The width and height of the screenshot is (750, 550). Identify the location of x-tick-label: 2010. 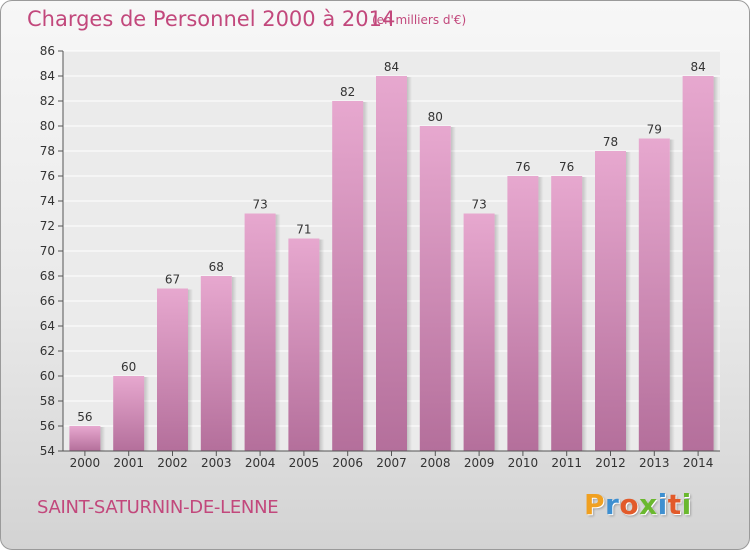
(523, 463).